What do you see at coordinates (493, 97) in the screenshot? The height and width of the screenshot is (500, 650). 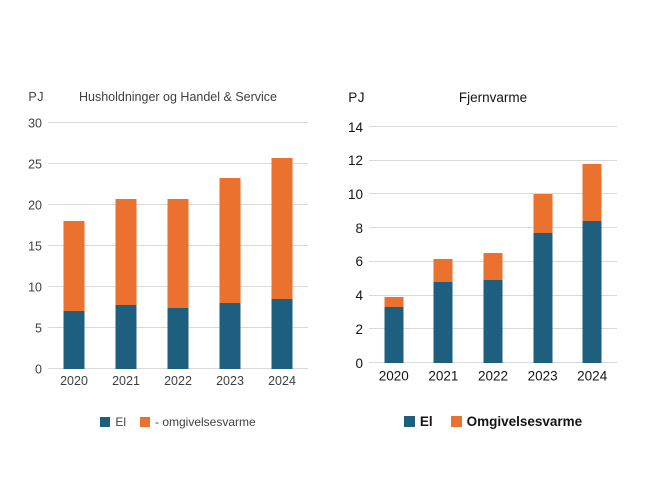 I see `chart-title: Fjernvarme` at bounding box center [493, 97].